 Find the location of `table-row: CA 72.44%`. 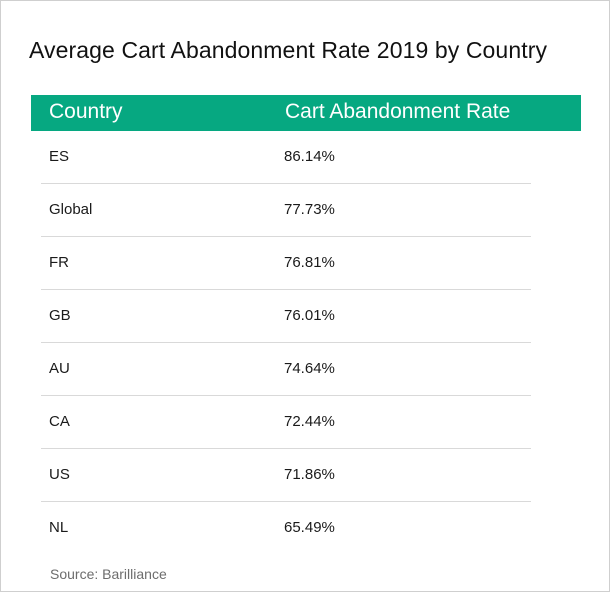

table-row: CA 72.44% is located at coordinates (286, 422).